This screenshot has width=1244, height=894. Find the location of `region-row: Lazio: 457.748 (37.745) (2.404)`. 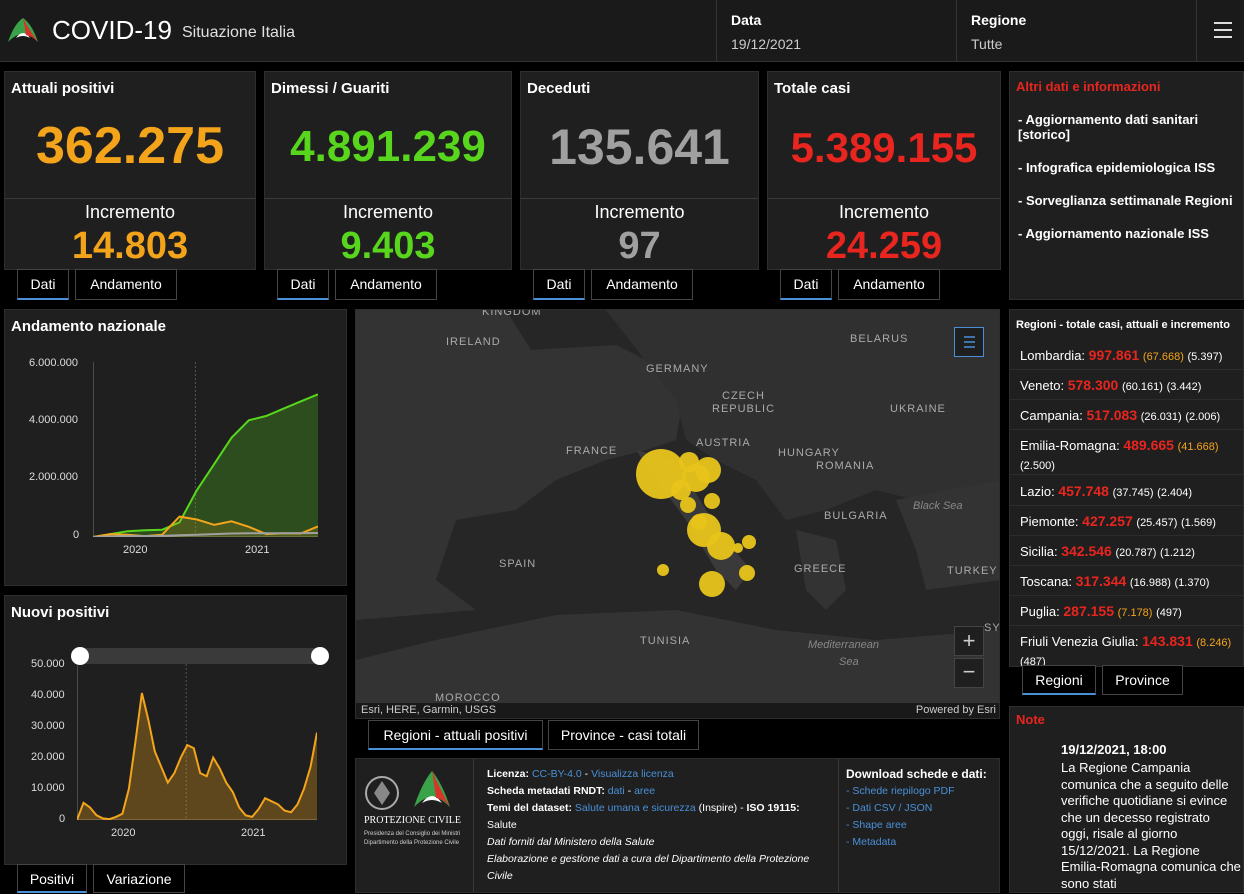

region-row: Lazio: 457.748 (37.745) (2.404) is located at coordinates (1126, 490).